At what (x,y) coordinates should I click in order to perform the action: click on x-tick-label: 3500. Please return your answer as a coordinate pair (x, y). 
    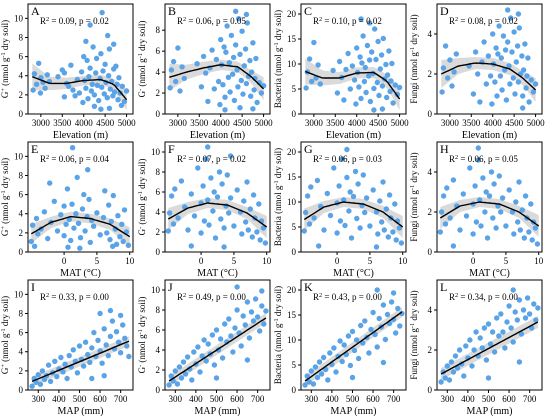
    Looking at the image, I should click on (199, 123).